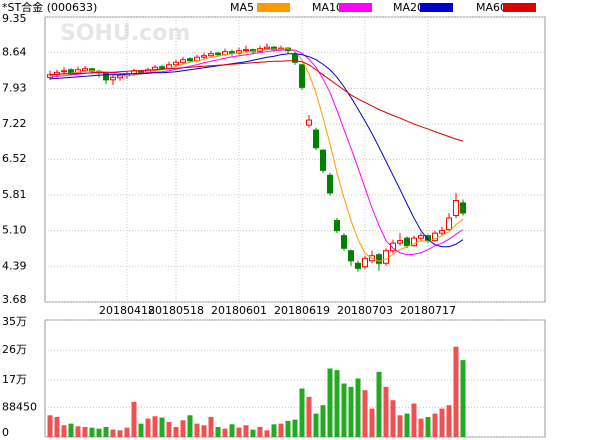 The height and width of the screenshot is (440, 600). I want to click on x-tick-label: 20180601, so click(239, 310).